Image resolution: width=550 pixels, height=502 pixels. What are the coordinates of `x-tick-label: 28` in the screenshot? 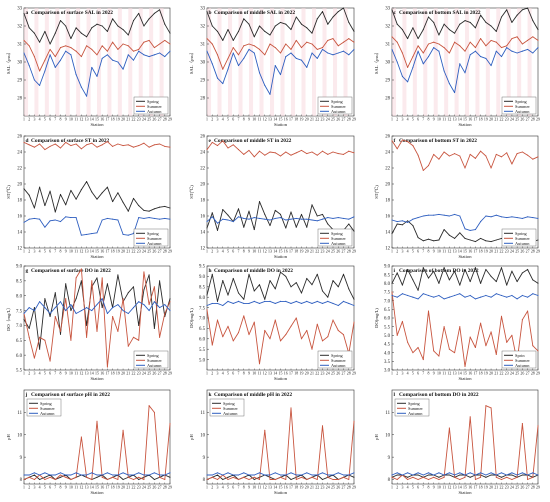 It's located at (349, 488).